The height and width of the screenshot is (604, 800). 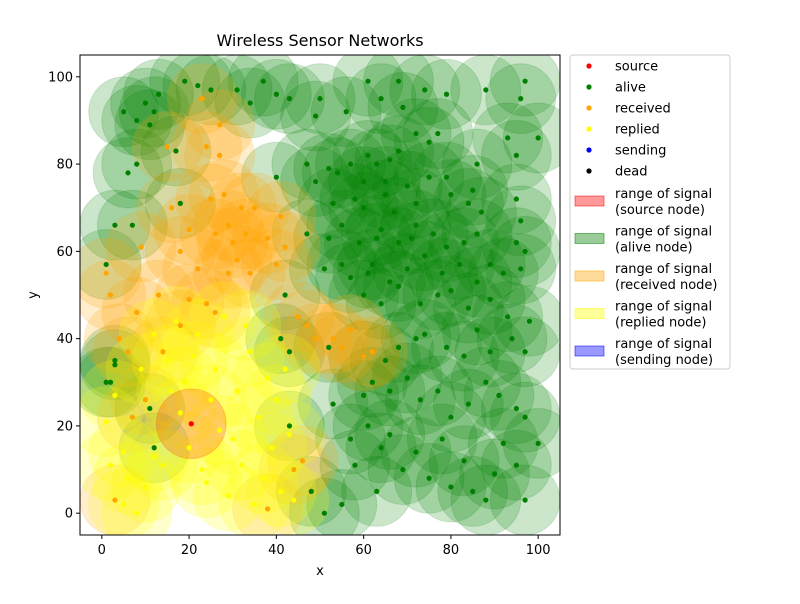 What do you see at coordinates (664, 360) in the screenshot?
I see `legend-label: (sending node)` at bounding box center [664, 360].